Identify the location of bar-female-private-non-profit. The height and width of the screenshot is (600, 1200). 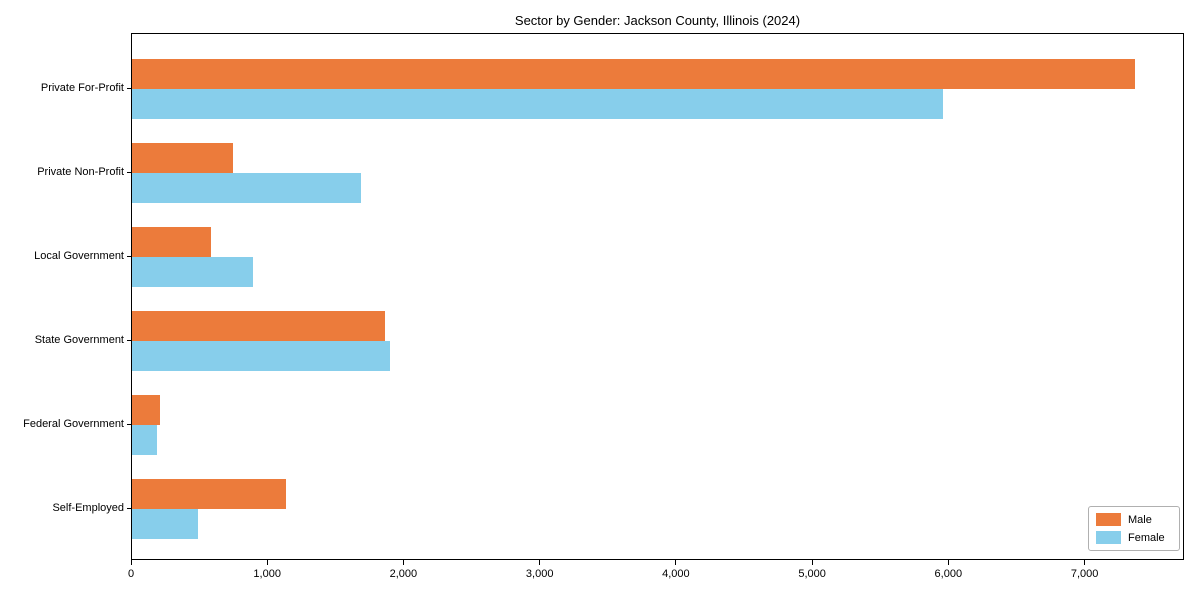
(246, 188).